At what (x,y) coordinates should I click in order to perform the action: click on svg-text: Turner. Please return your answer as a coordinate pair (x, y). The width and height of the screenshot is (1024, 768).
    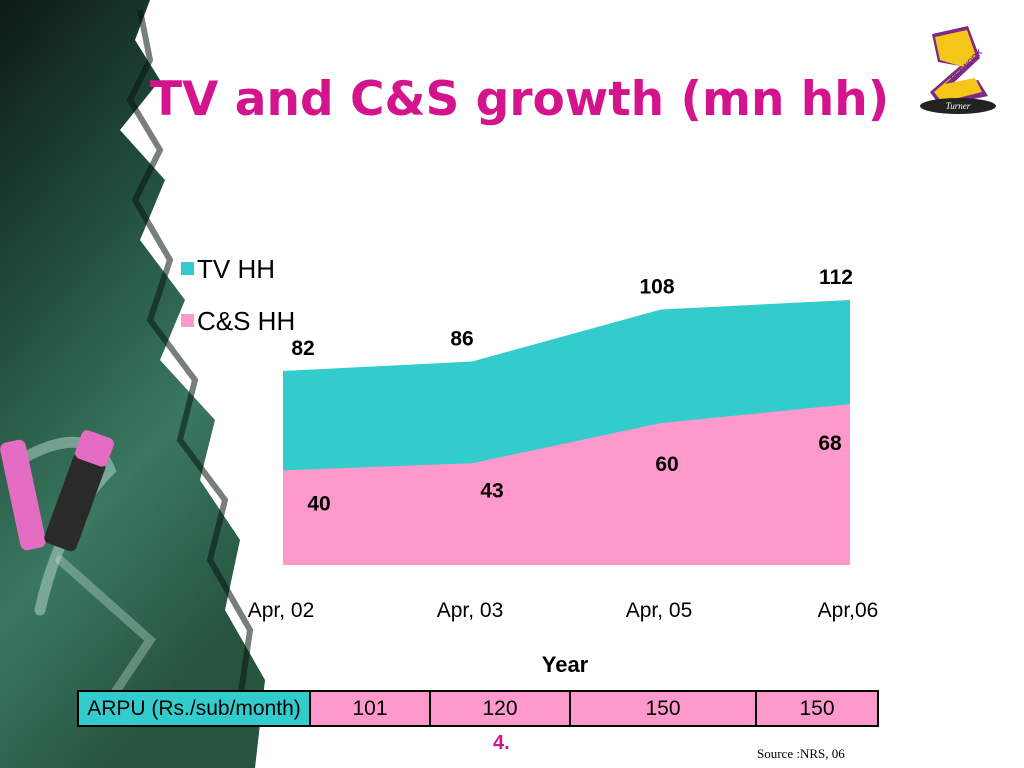
    Looking at the image, I should click on (958, 106).